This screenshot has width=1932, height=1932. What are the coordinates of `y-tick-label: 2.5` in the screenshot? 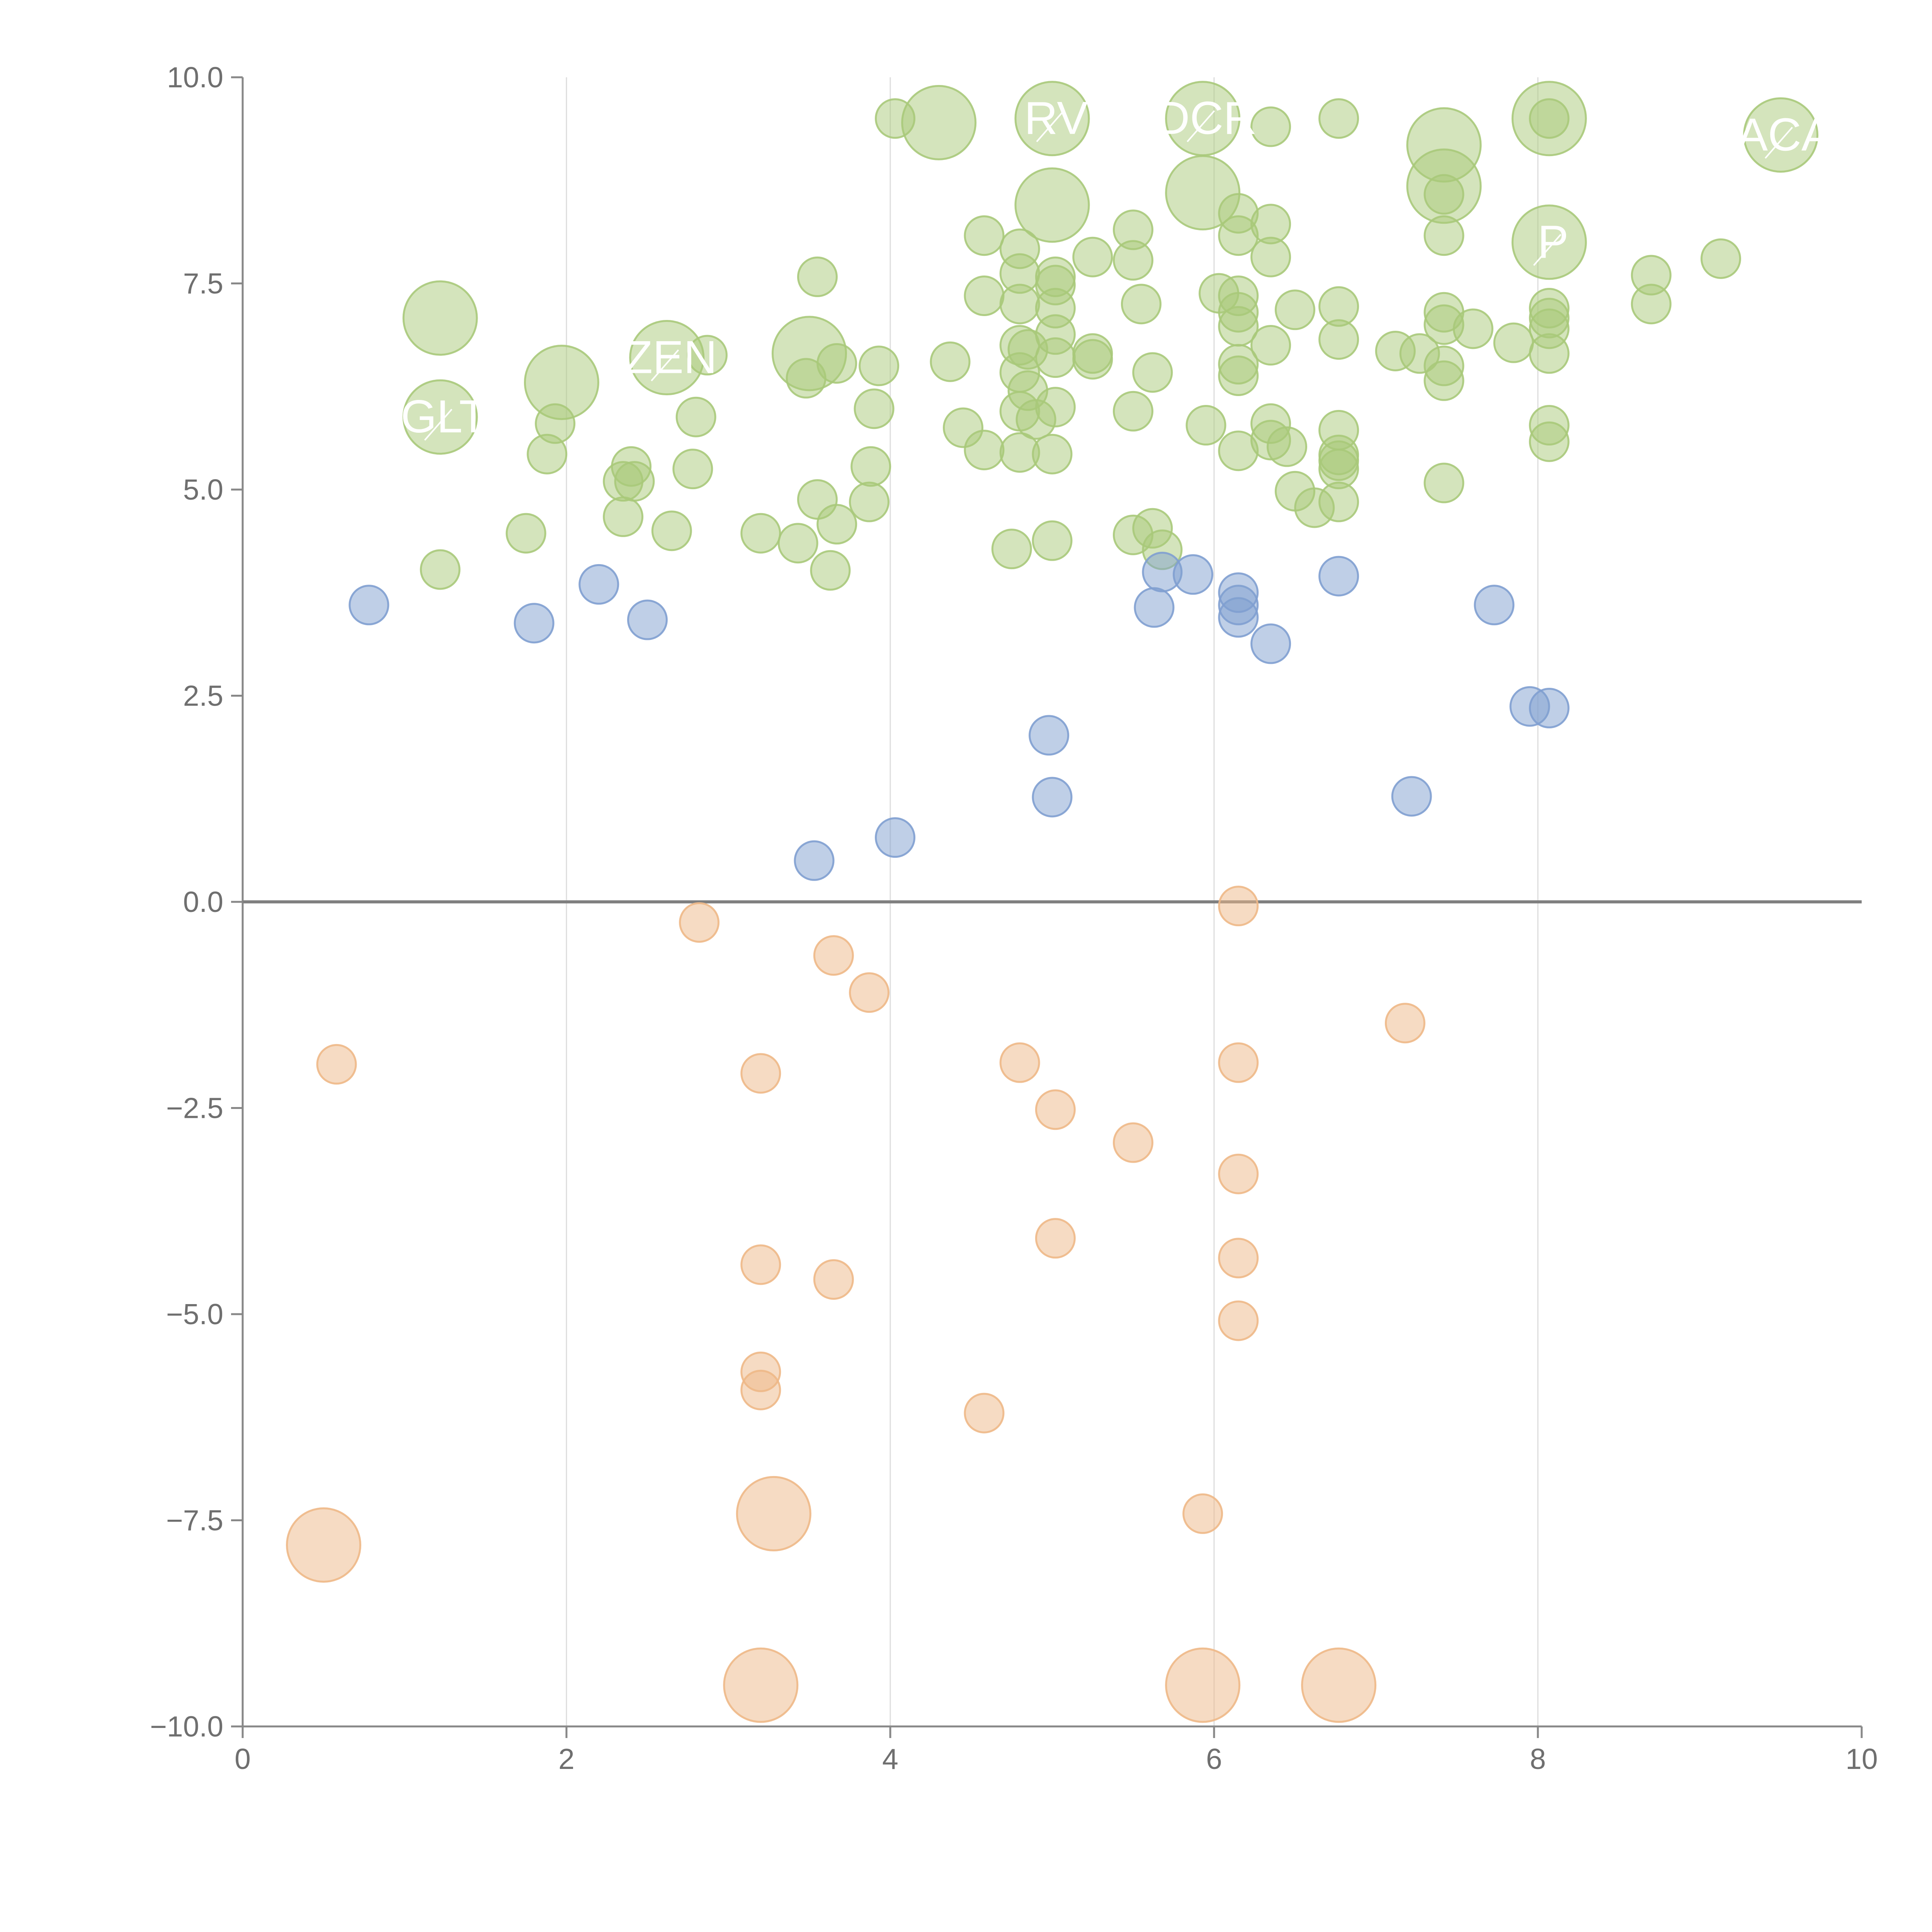 It's located at (203, 696).